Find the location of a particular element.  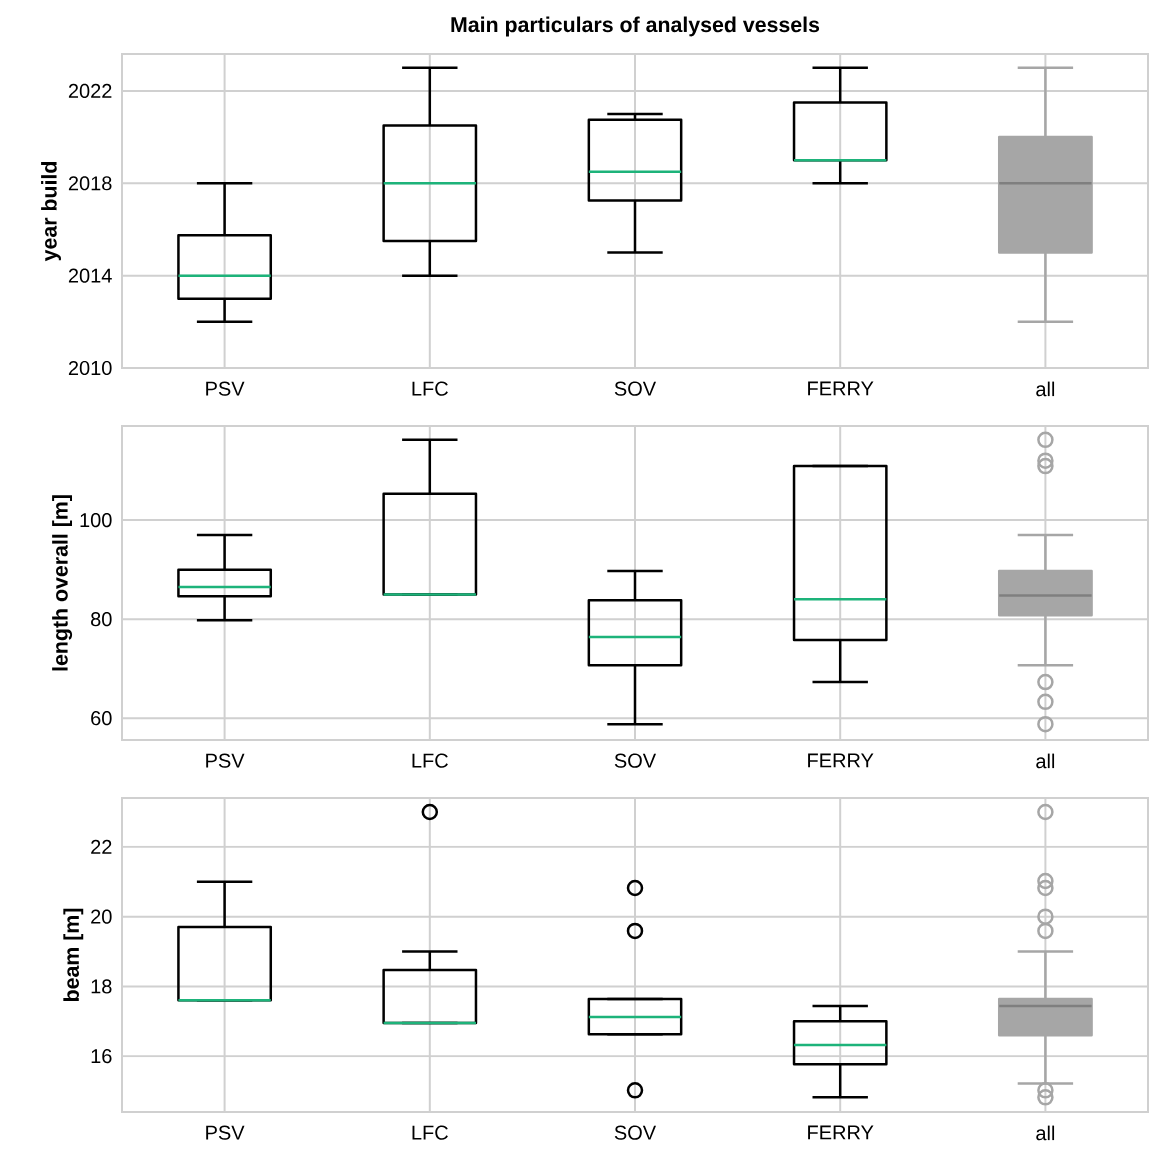

y-axis-title: length overall [m] is located at coordinates (62, 583).